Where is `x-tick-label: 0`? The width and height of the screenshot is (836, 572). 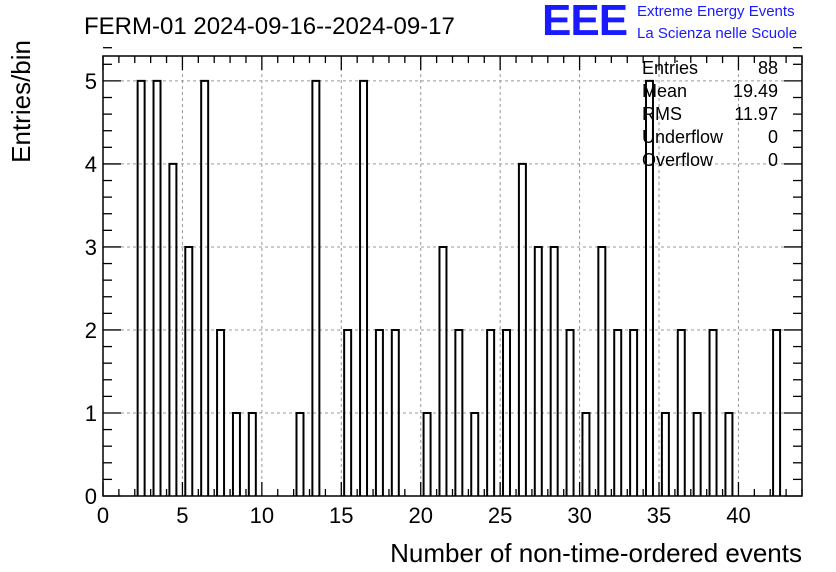
x-tick-label: 0 is located at coordinates (103, 515).